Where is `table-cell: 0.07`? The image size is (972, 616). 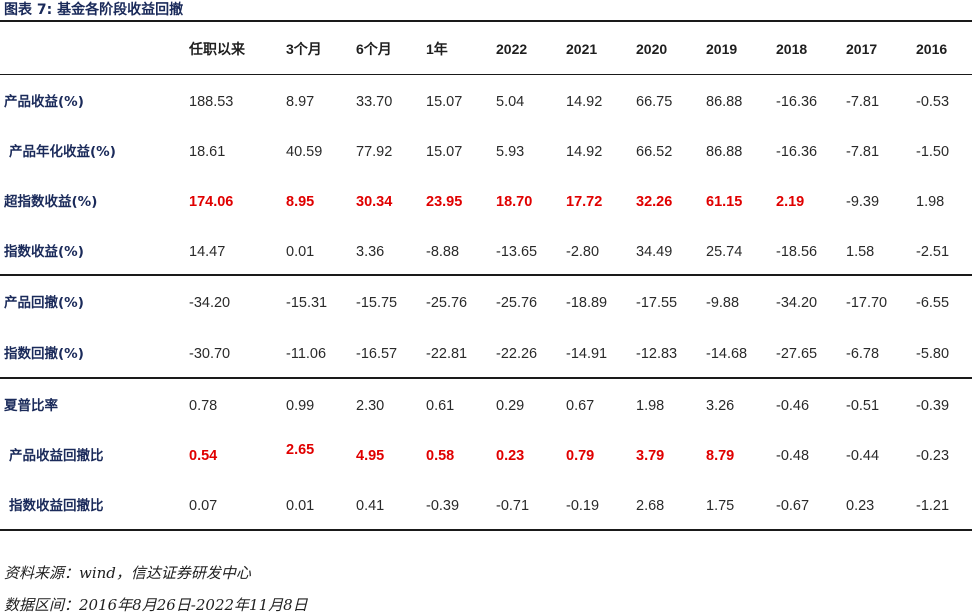 table-cell: 0.07 is located at coordinates (203, 506).